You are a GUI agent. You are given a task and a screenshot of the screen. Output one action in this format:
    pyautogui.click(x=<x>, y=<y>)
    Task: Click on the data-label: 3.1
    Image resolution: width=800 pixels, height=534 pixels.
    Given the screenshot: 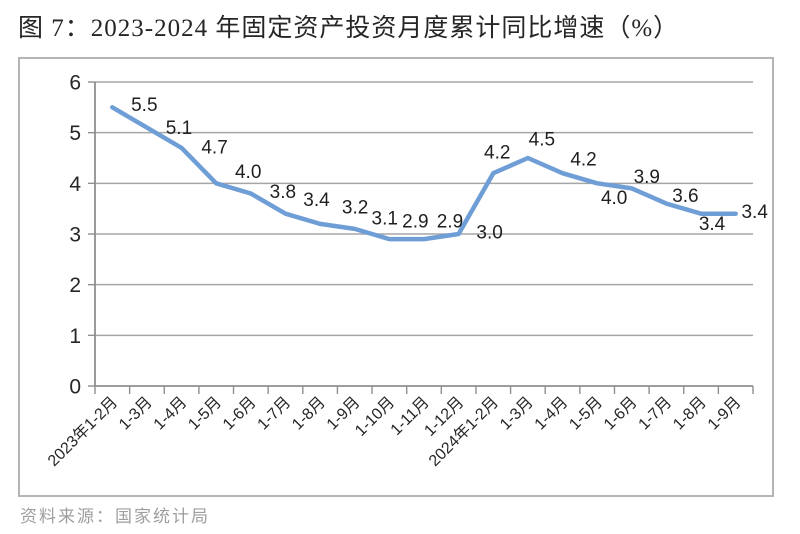 What is the action you would take?
    pyautogui.click(x=385, y=218)
    